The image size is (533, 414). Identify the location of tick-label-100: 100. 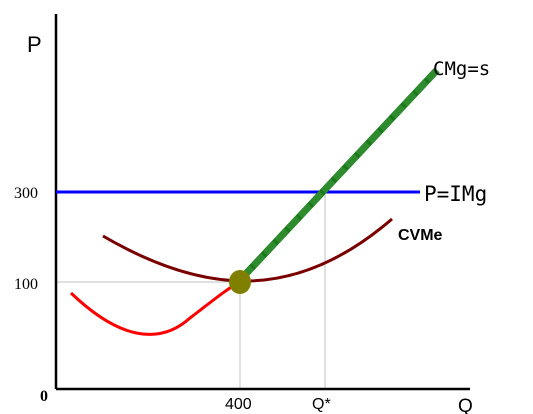
(26, 284).